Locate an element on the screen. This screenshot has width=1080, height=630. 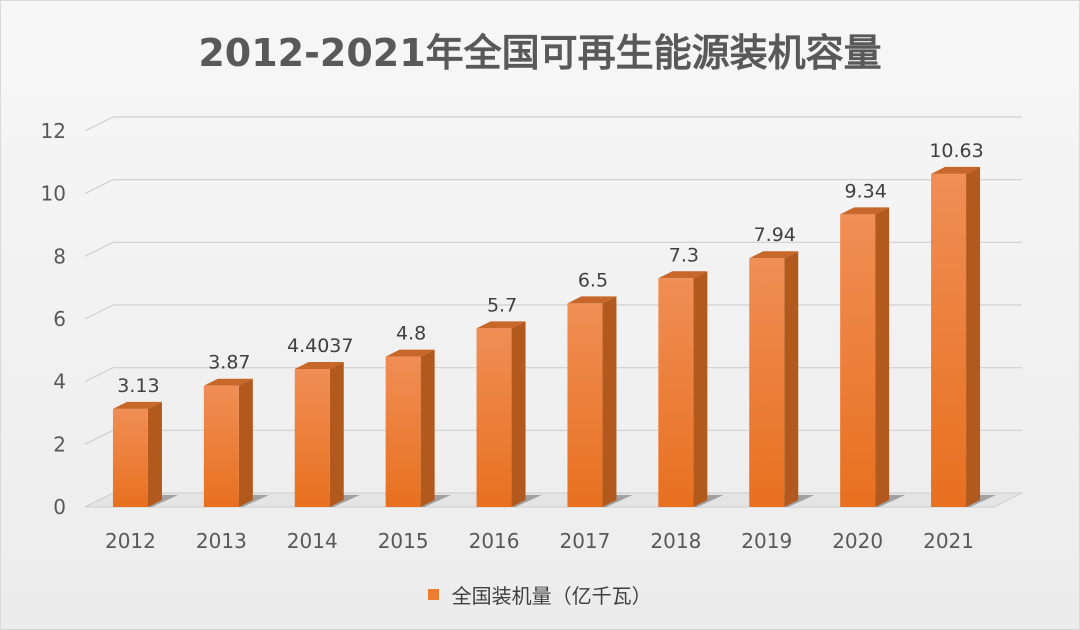
x-tick-label: 2020 is located at coordinates (857, 541).